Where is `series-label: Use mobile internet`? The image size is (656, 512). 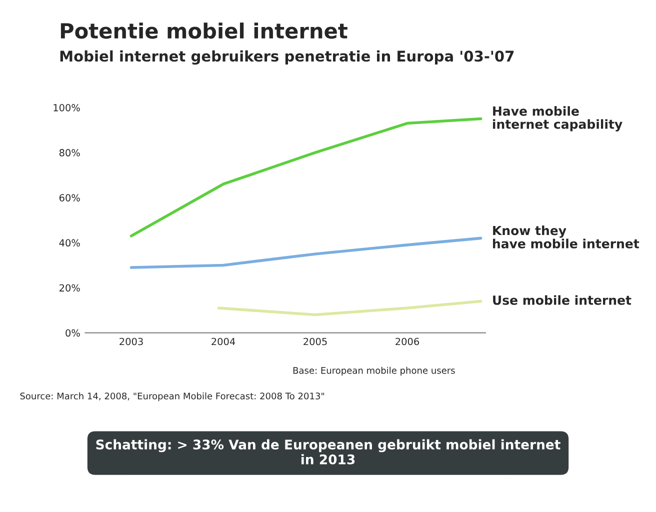 series-label: Use mobile internet is located at coordinates (562, 300).